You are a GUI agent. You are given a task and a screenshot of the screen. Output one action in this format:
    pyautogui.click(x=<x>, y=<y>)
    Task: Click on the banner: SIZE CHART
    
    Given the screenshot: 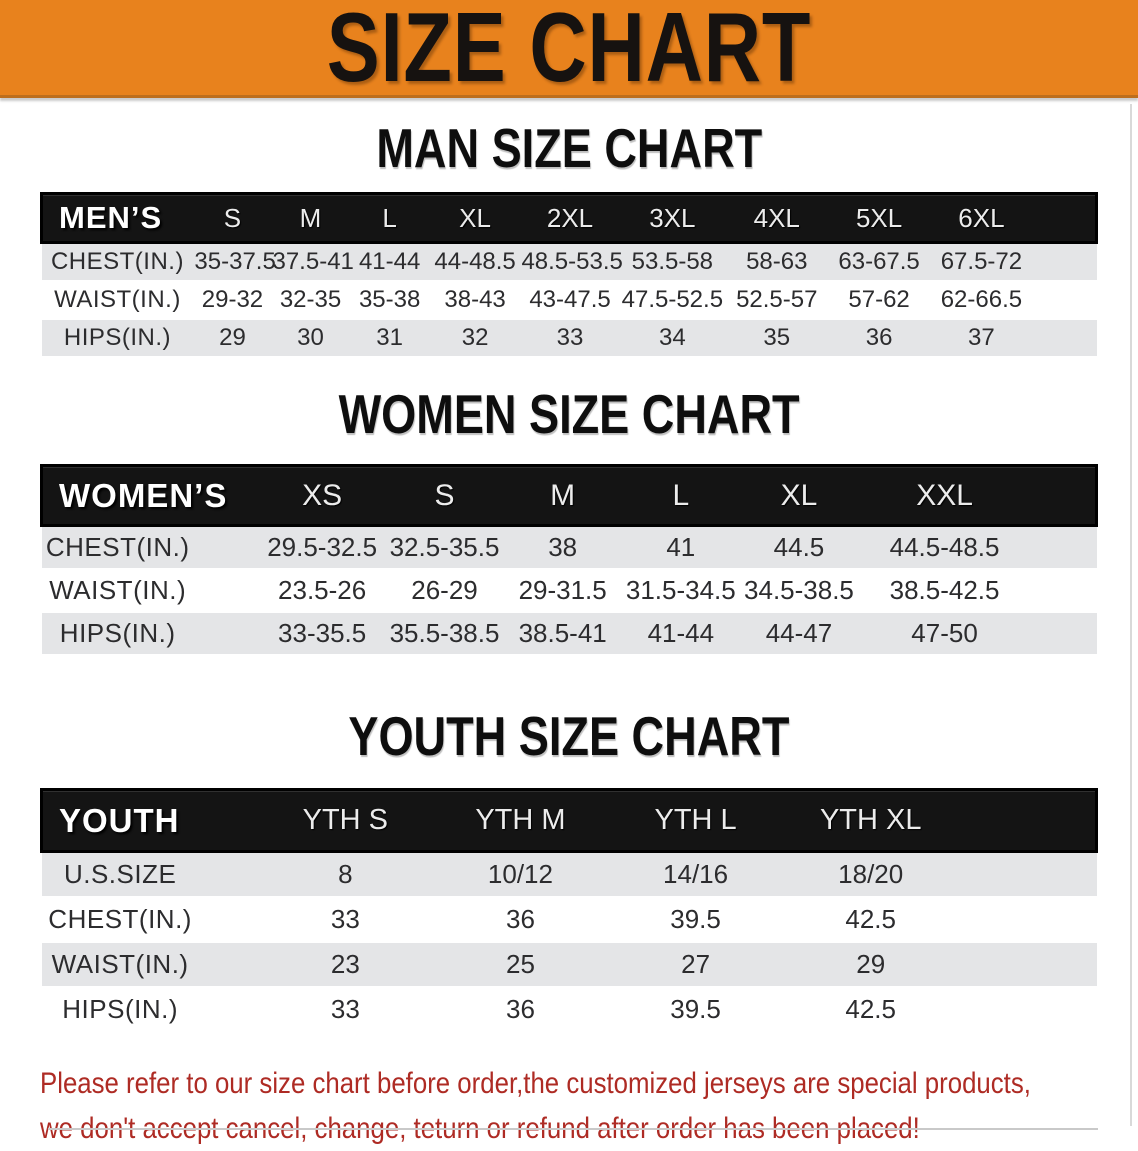 What is the action you would take?
    pyautogui.click(x=569, y=49)
    